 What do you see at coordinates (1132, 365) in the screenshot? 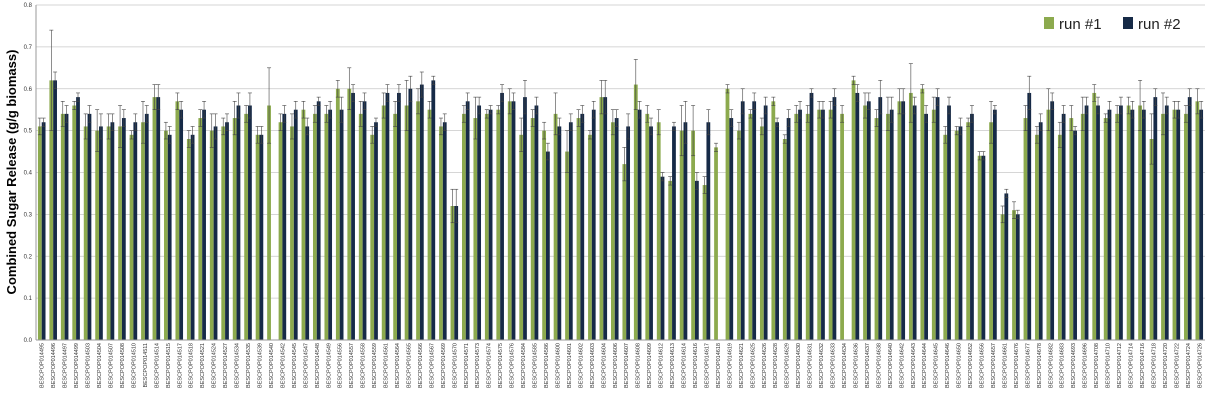
I see `x-category-label: BESCPOP014714` at bounding box center [1132, 365].